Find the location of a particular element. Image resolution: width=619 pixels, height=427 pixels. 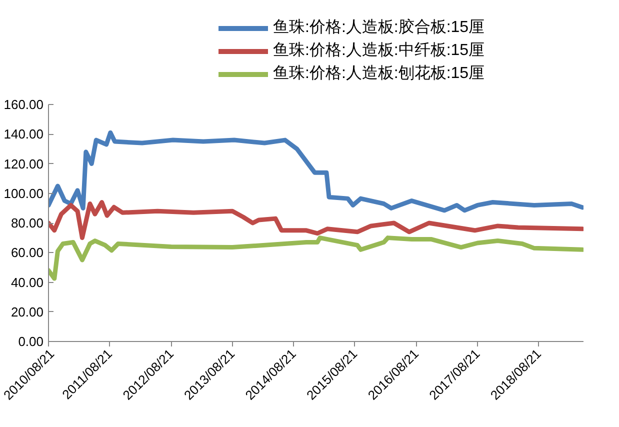

y-tick-label: 160.00 is located at coordinates (24, 104).